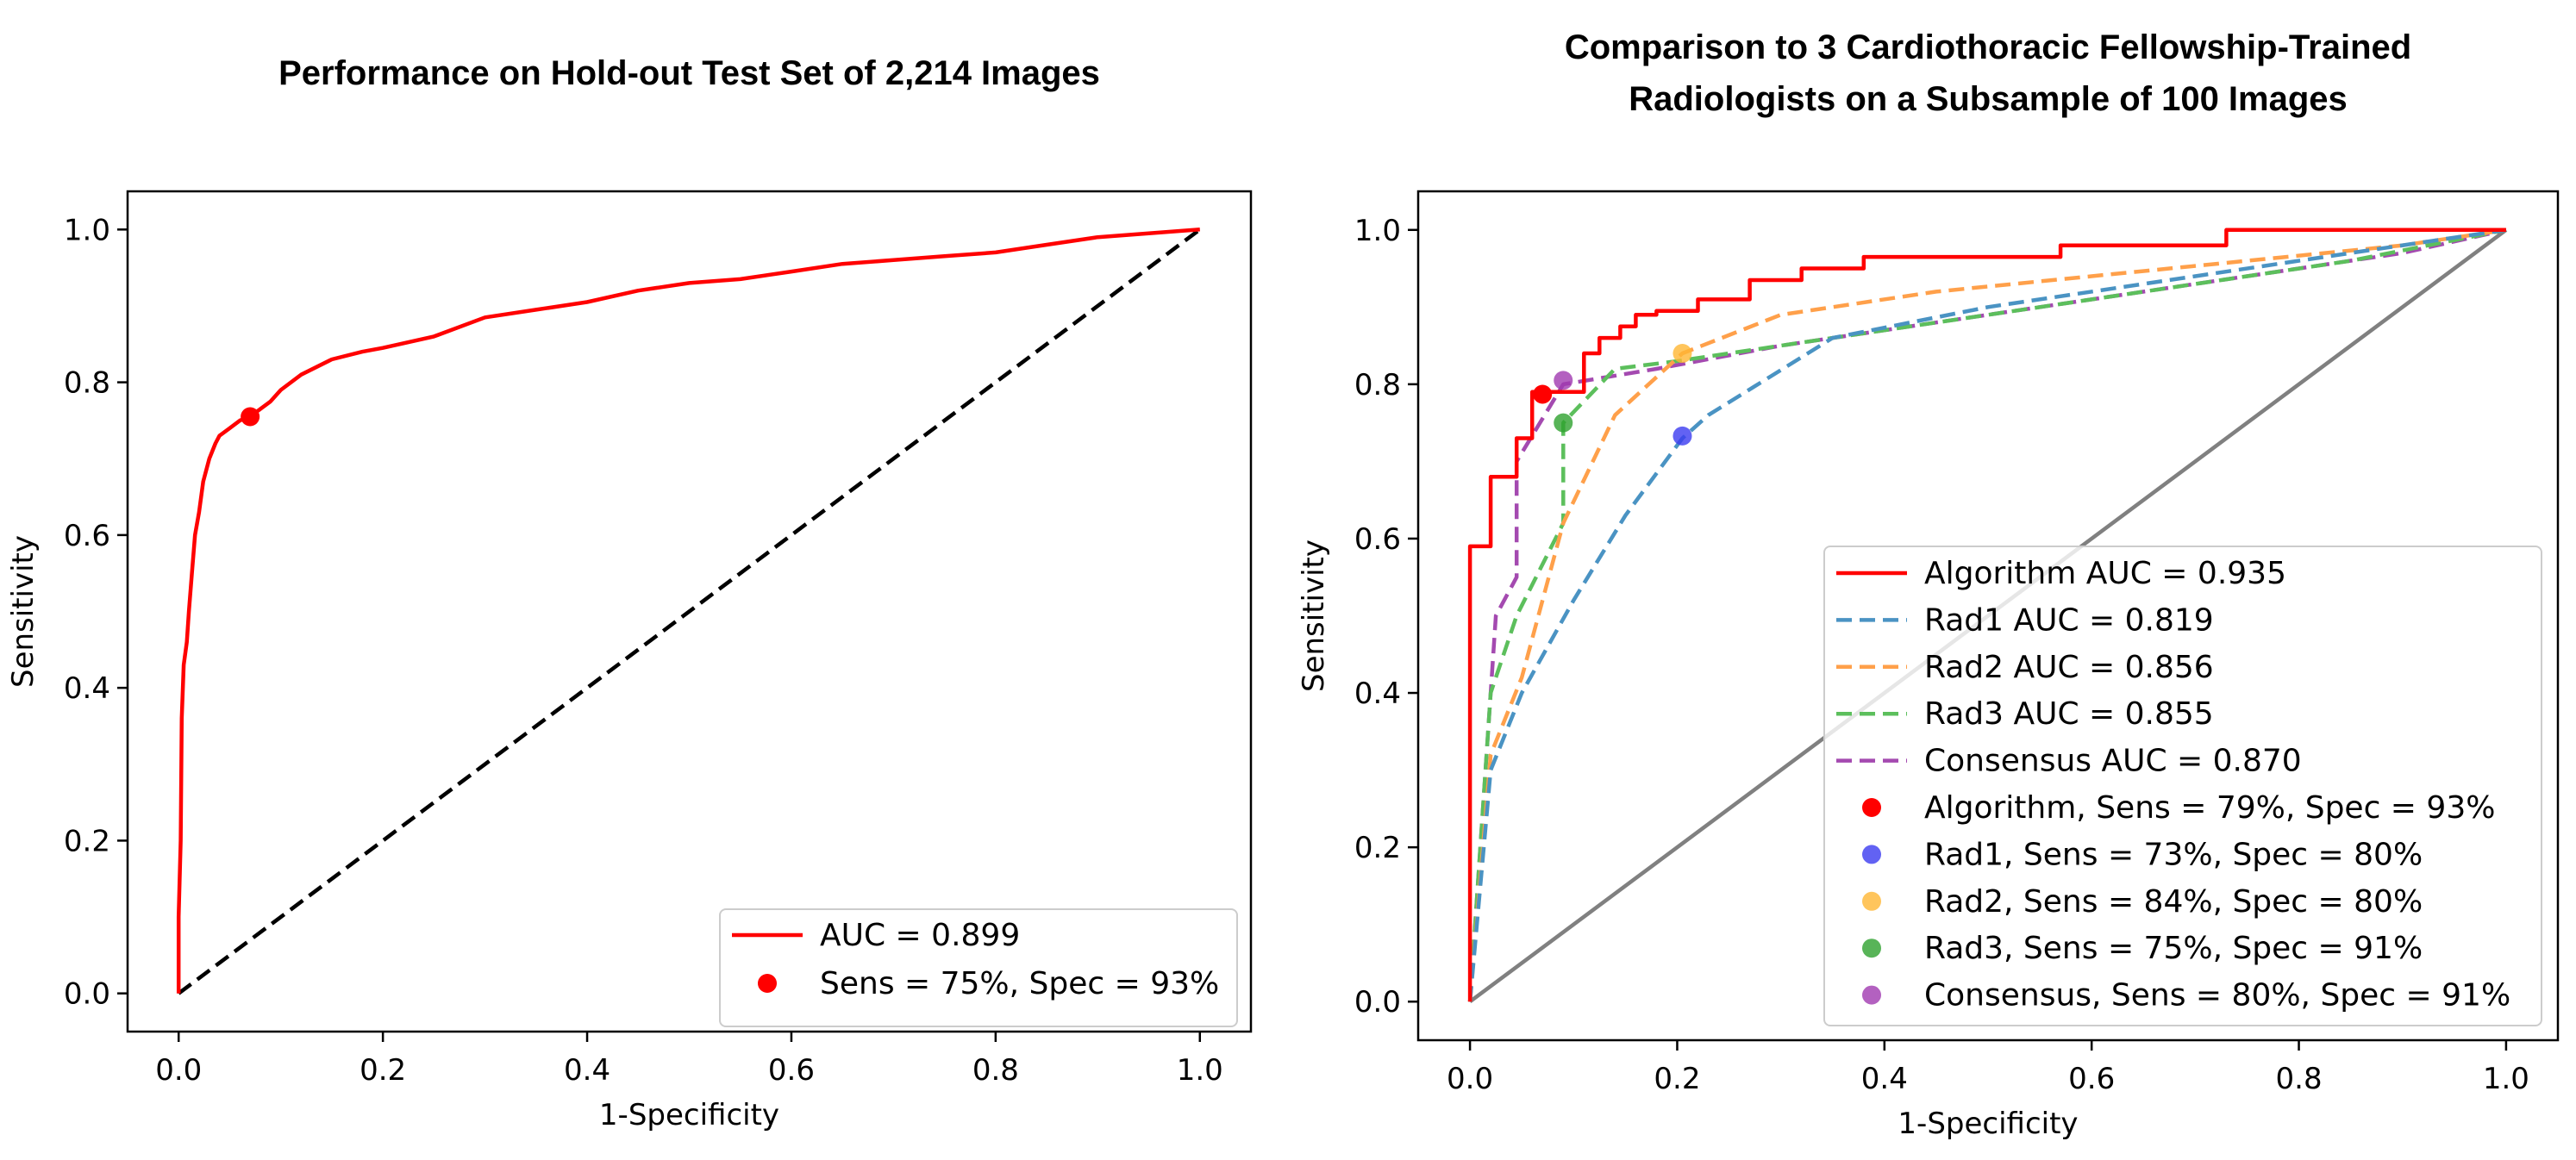  Describe the element at coordinates (2113, 762) in the screenshot. I see `legend-label: Consensus AUC = 0.870` at that location.